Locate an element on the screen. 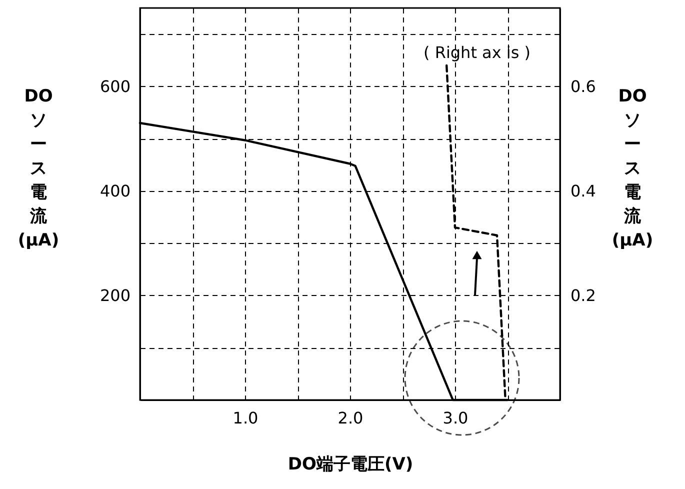 The width and height of the screenshot is (685, 489). y-tick-label: 400 is located at coordinates (115, 190).